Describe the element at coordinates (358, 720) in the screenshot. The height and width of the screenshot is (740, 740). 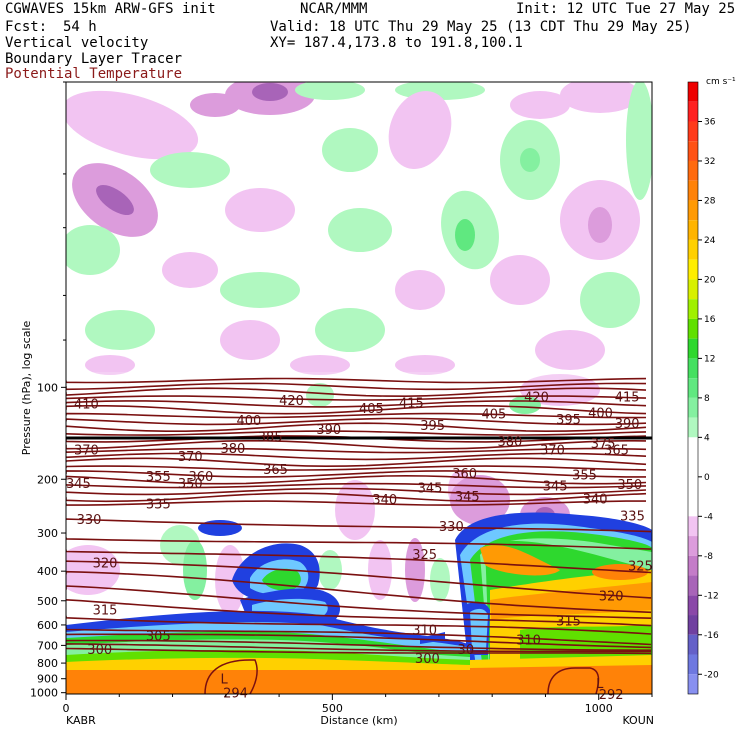
I see `x-axis-title: Distance (km)` at that location.